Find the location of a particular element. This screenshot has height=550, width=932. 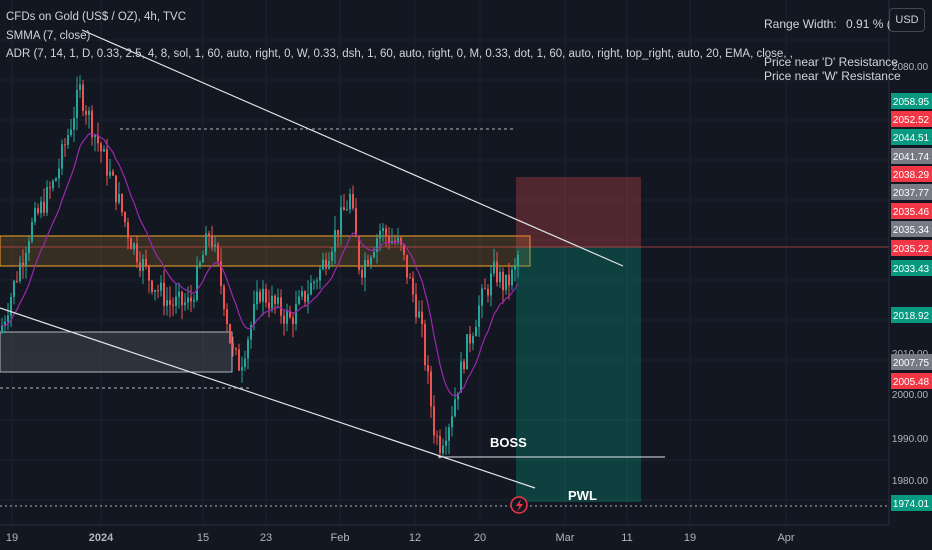

time-tick-label: 19 is located at coordinates (690, 538).